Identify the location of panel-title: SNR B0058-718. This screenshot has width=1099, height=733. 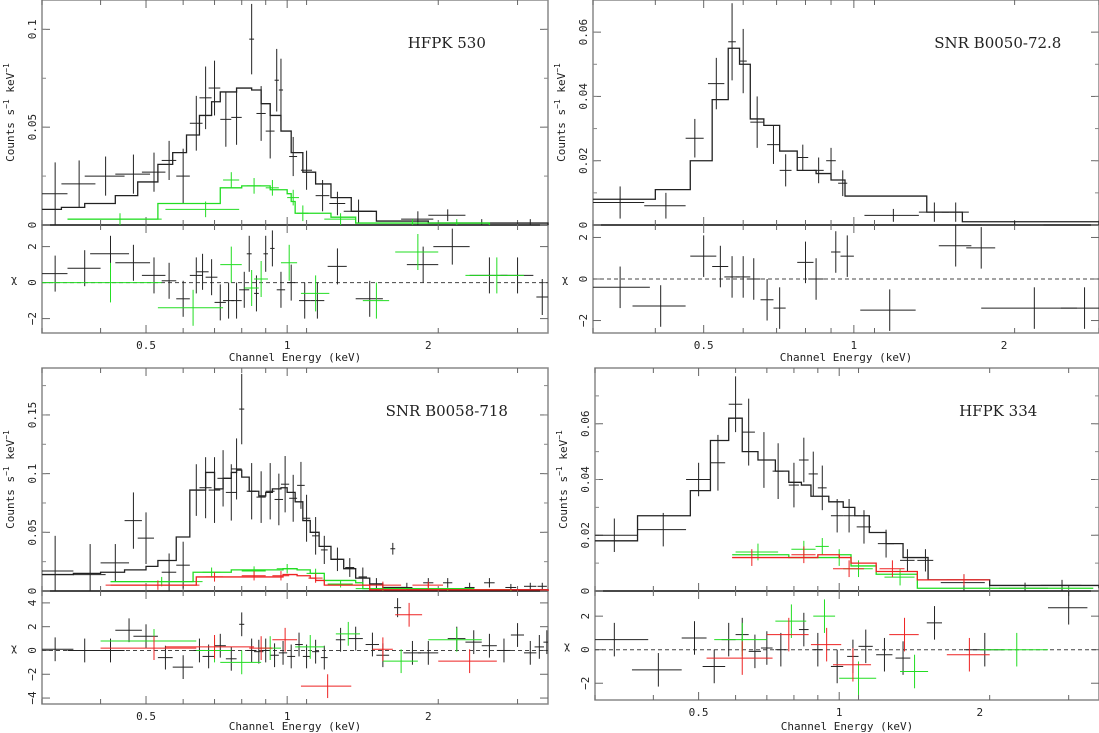
(447, 411).